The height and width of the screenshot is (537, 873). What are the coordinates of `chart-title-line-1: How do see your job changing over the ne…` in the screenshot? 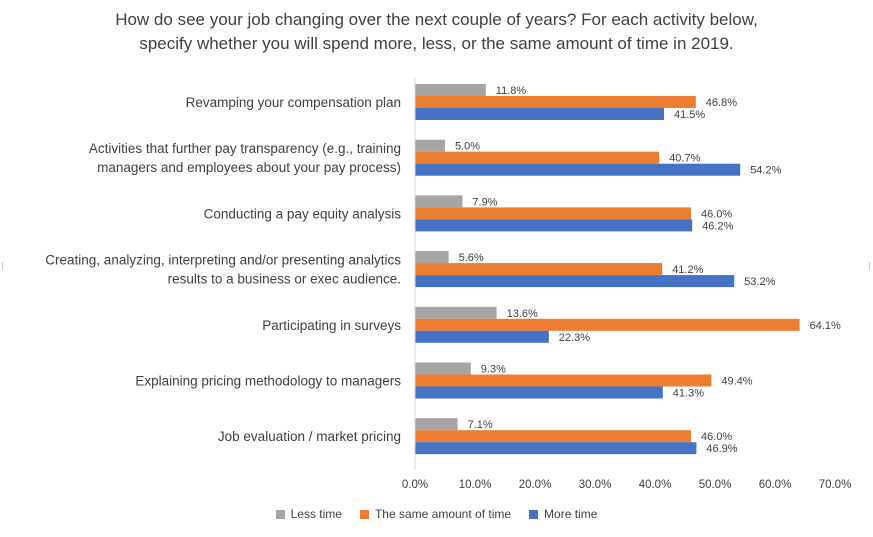 It's located at (436, 19).